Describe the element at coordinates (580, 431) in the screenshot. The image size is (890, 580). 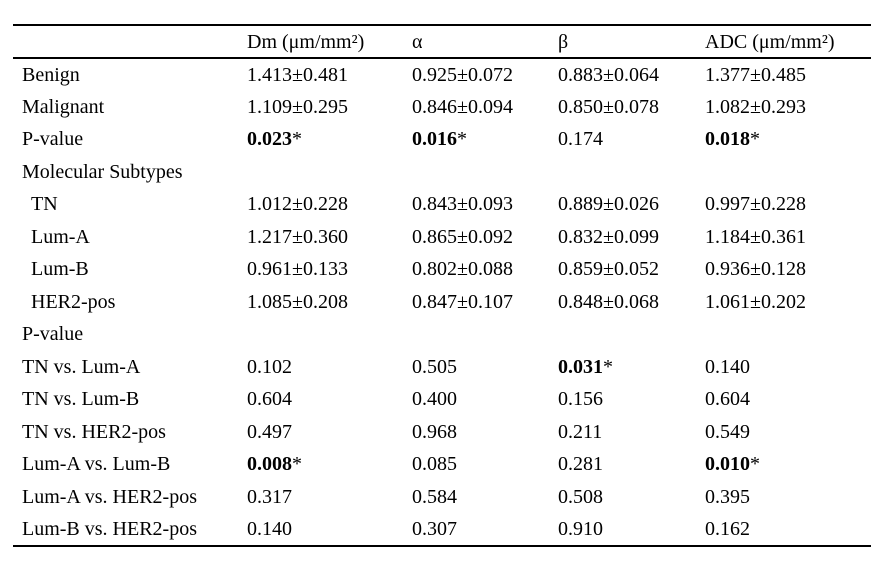
I see `value-cell: 0.211` at that location.